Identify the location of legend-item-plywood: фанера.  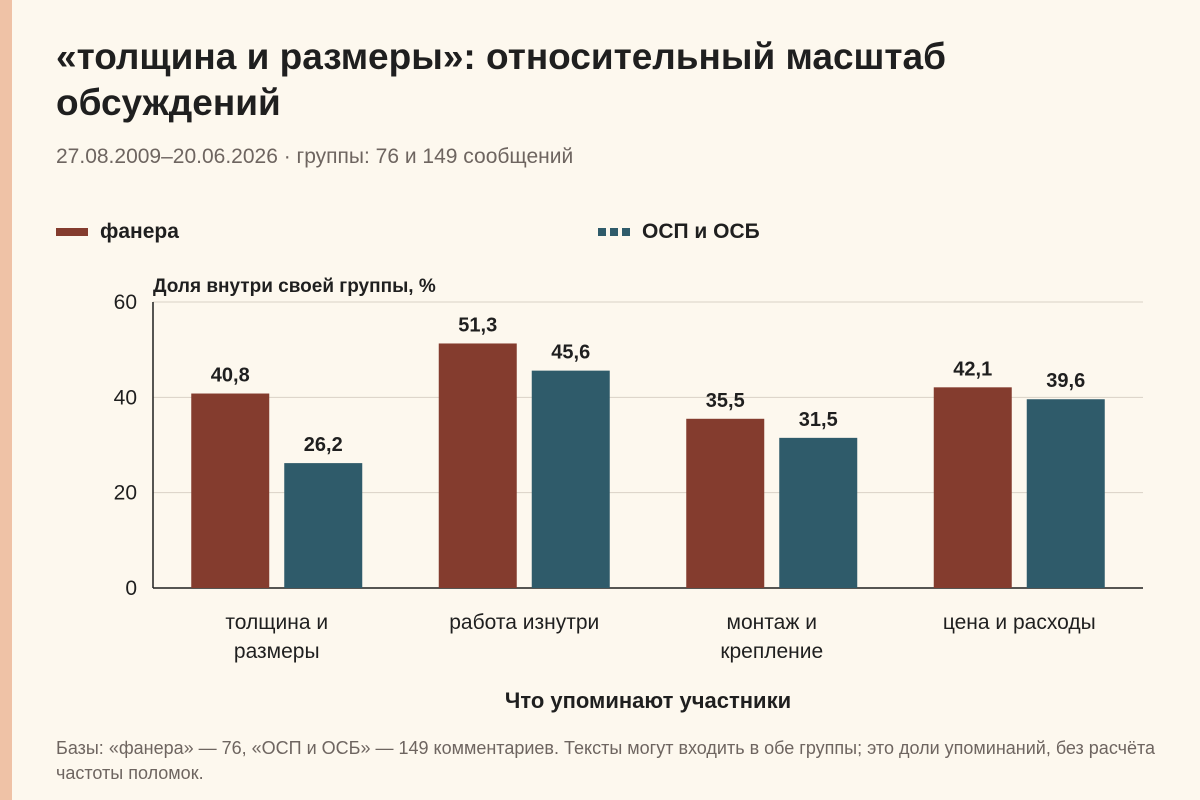
(117, 232).